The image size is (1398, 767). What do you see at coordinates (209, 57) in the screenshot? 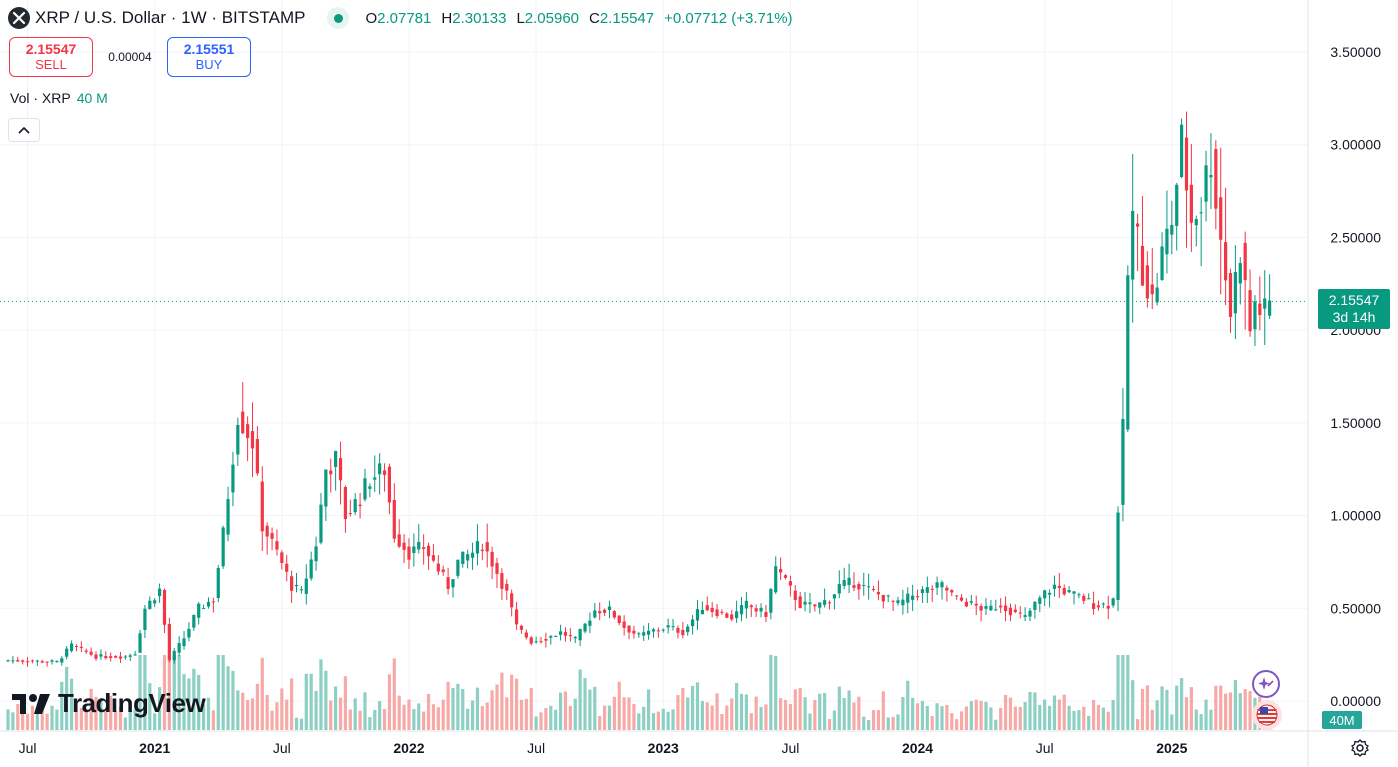
I see `buy-button: 2.15551 BUY` at bounding box center [209, 57].